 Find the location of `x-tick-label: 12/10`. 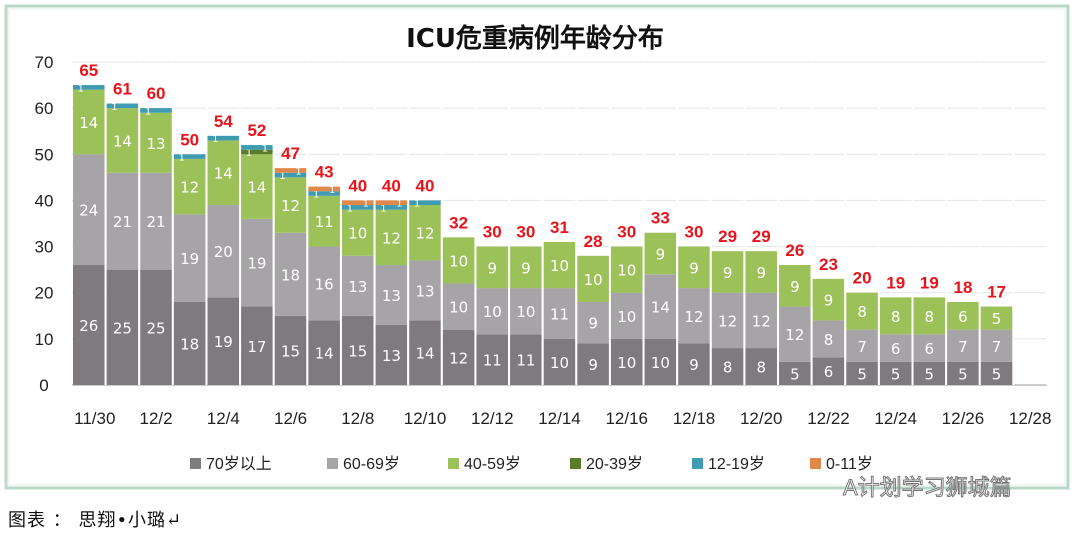

x-tick-label: 12/10 is located at coordinates (425, 418).